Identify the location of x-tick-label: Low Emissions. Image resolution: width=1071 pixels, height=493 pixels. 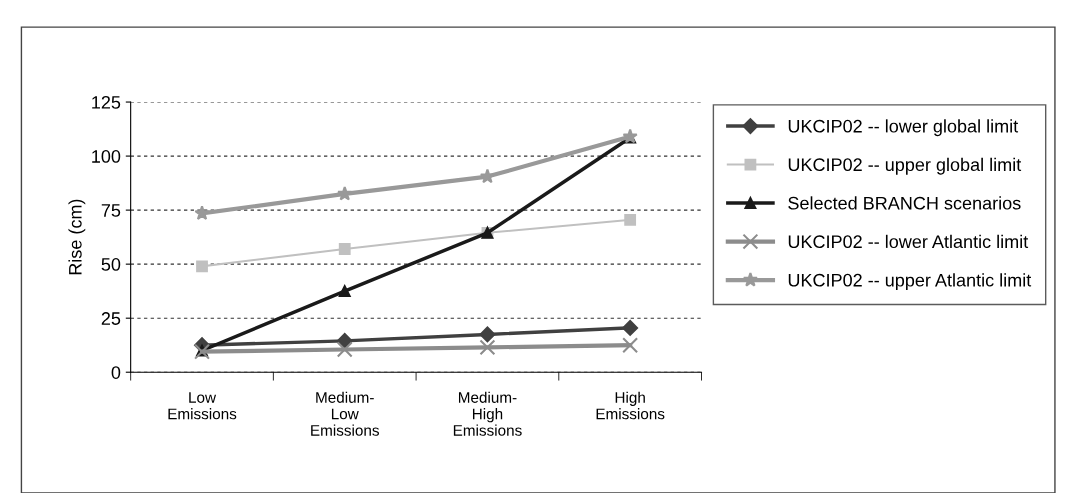
(202, 406).